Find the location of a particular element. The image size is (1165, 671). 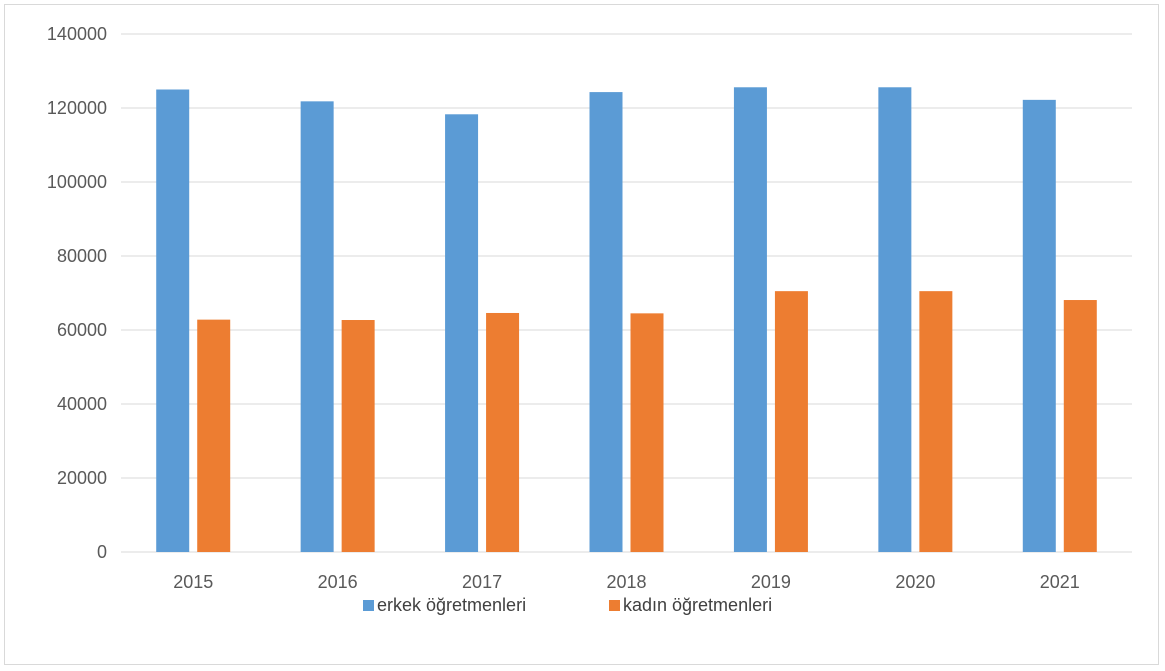

y-axis-tick-labels: 0 20000 40000 60000 80000 100000 120000 140000 is located at coordinates (77, 293).